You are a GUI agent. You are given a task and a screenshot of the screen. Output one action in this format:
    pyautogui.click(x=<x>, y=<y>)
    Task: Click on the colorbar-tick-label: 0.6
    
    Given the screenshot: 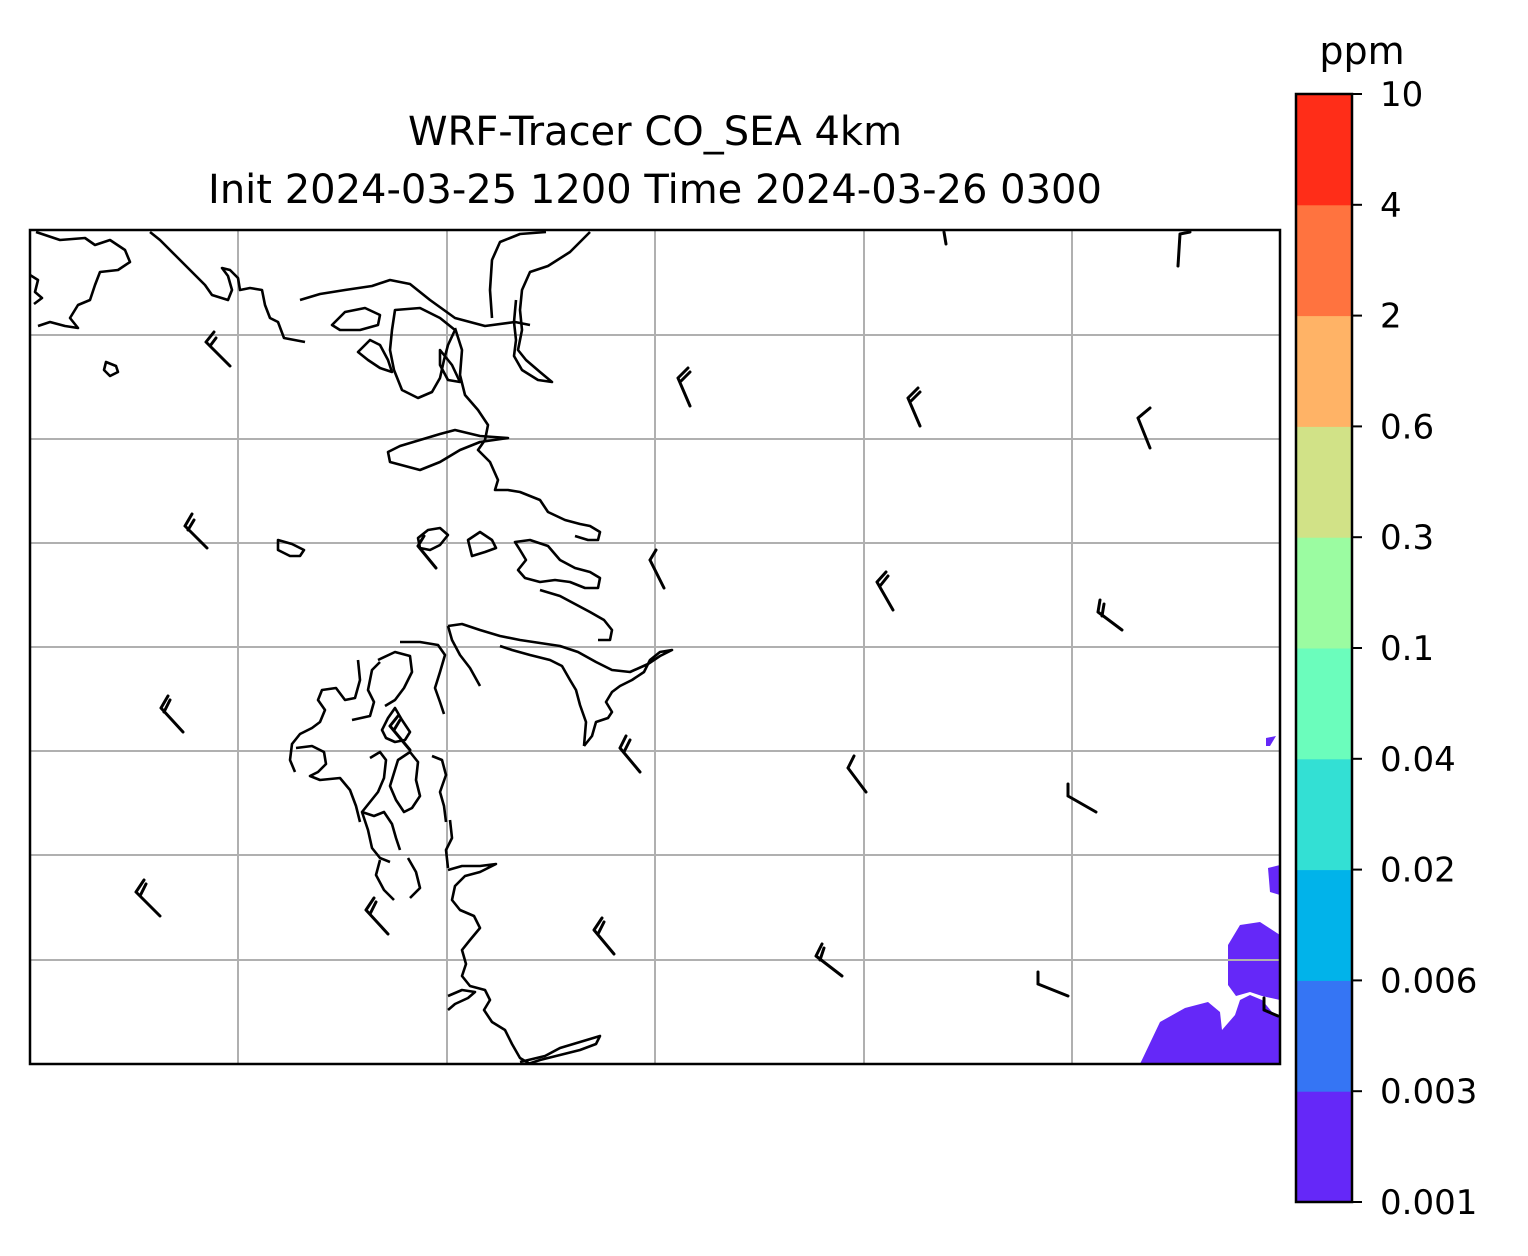 What is the action you would take?
    pyautogui.click(x=1407, y=427)
    